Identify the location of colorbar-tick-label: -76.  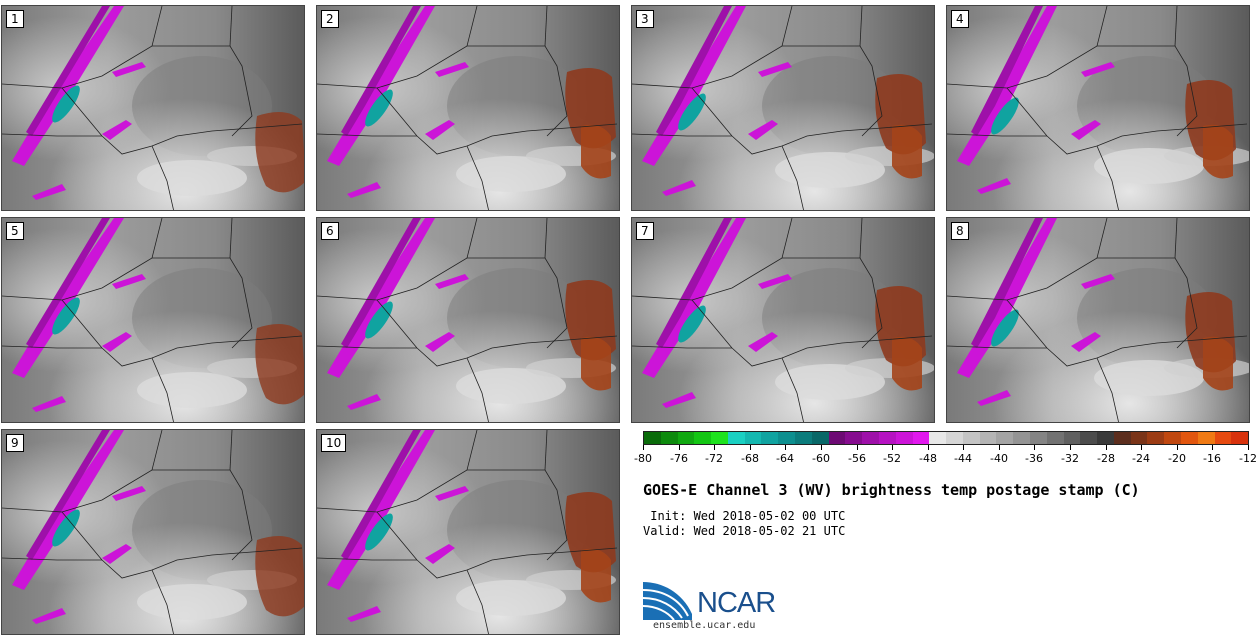
(679, 458).